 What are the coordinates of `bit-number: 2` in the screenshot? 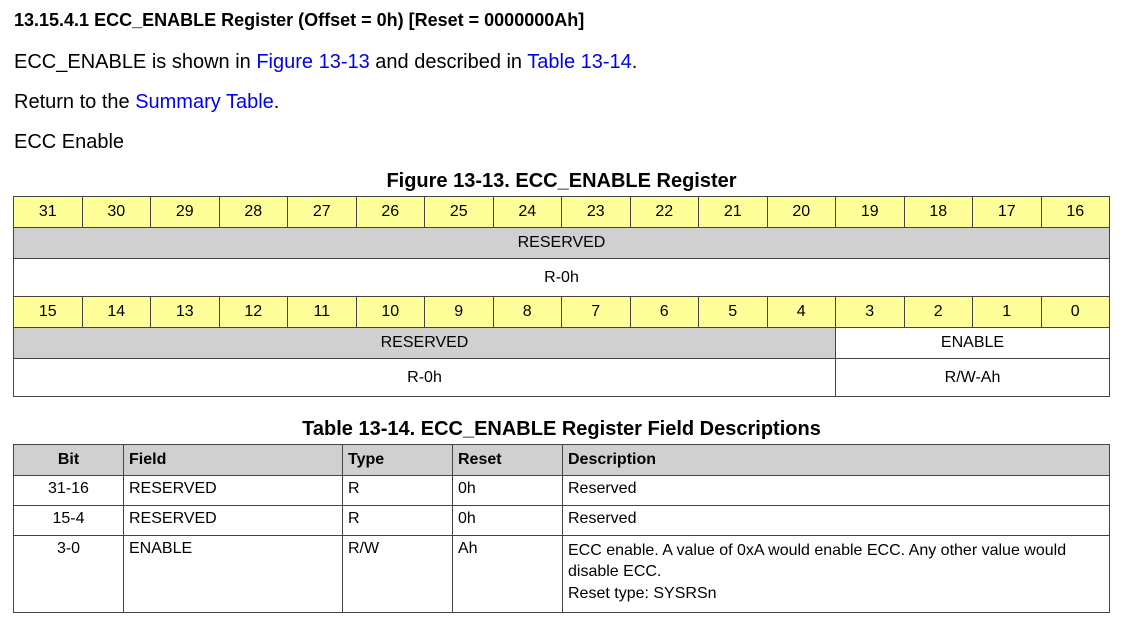 It's located at (938, 312).